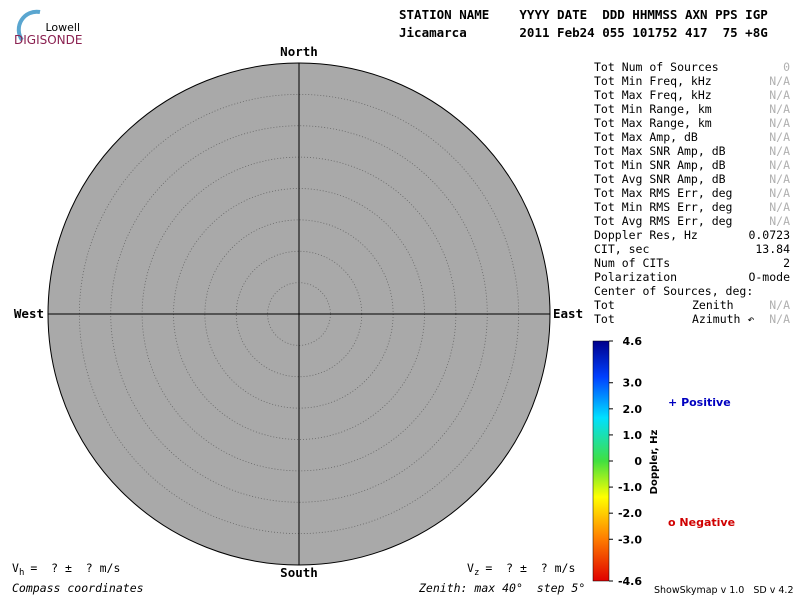 This screenshot has width=800, height=600. Describe the element at coordinates (653, 123) in the screenshot. I see `stat-label: Tot Max Range, km` at that location.